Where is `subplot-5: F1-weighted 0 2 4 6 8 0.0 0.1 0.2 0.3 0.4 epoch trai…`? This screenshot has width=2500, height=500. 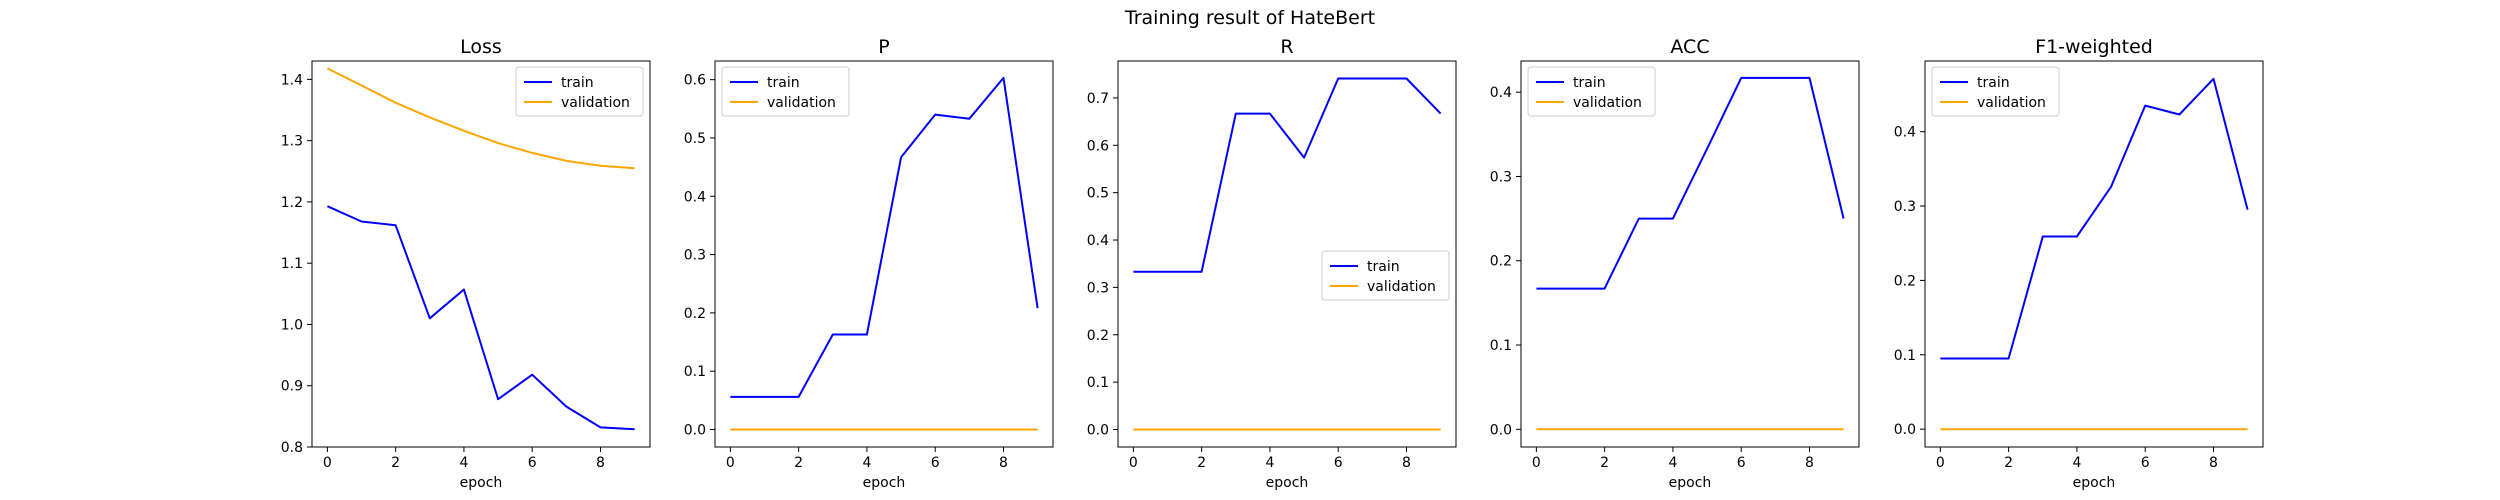
subplot-5: F1-weighted 0 2 4 6 8 0.0 0.1 0.2 0.3 0.4 epoch trai… is located at coordinates (2079, 263).